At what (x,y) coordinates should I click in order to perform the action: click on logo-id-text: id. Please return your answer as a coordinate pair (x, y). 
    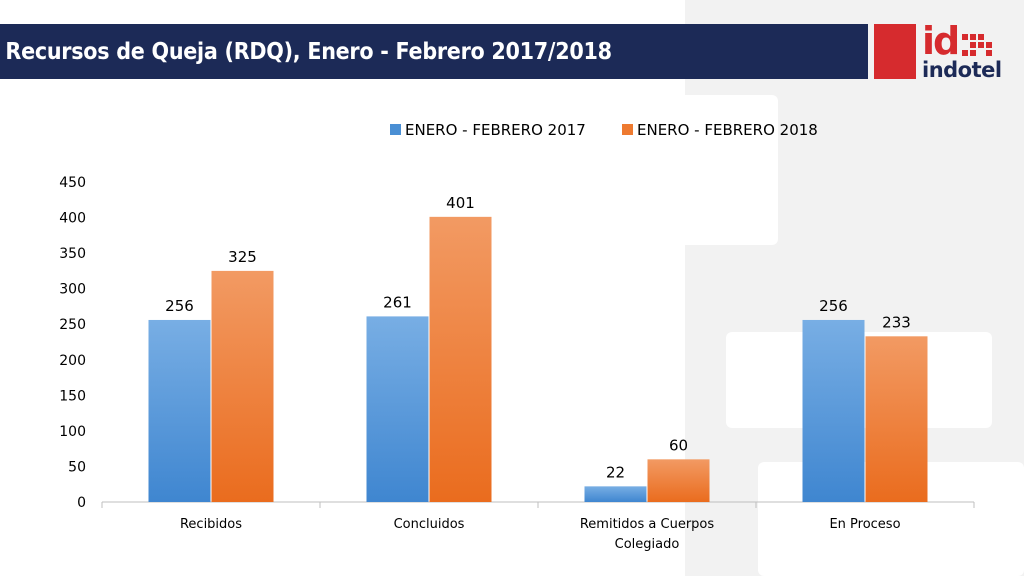
    Looking at the image, I should click on (941, 41).